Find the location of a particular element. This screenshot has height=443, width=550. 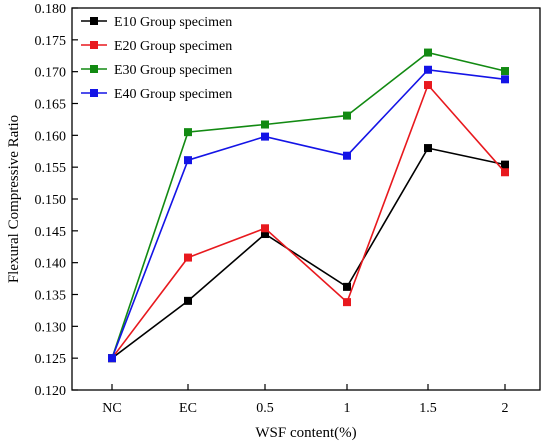

legend-item: E30 Group specimen is located at coordinates (156, 70).